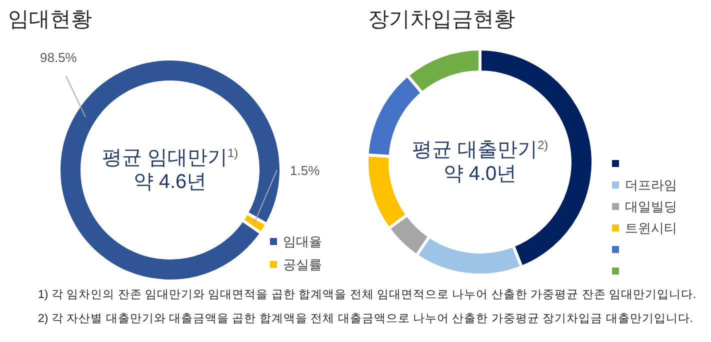  I want to click on text: 평균 임대만기$^{1)}$, so click(170, 157).